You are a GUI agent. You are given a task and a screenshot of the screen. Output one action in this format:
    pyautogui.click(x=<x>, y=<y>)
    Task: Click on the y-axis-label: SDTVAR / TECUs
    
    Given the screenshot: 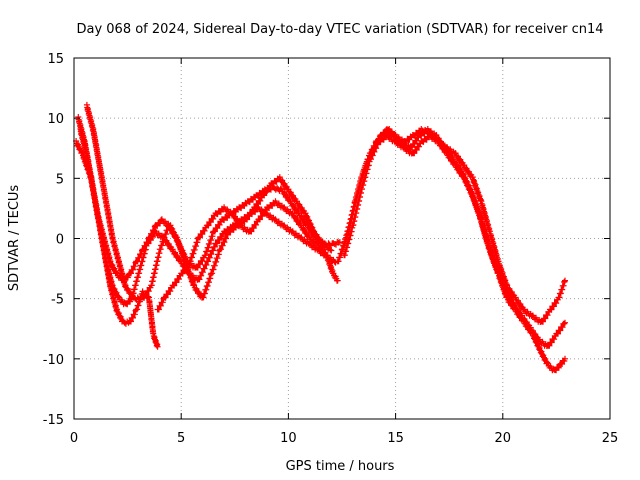 What is the action you would take?
    pyautogui.click(x=14, y=238)
    